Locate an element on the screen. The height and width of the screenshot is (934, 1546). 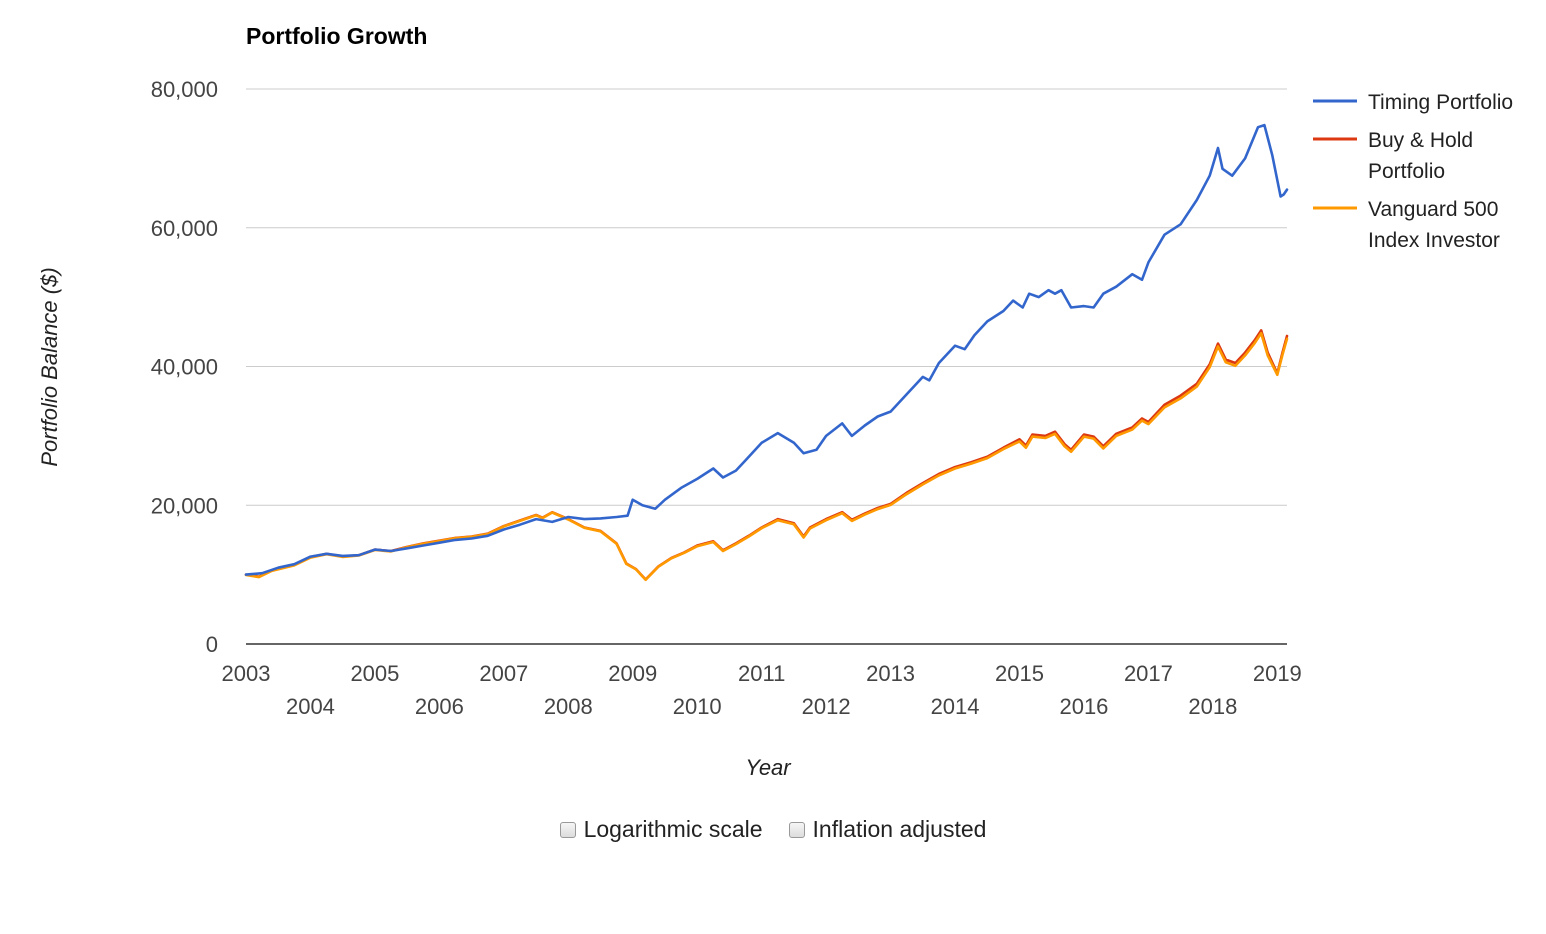
y-tick-label: 20,000 is located at coordinates (184, 505).